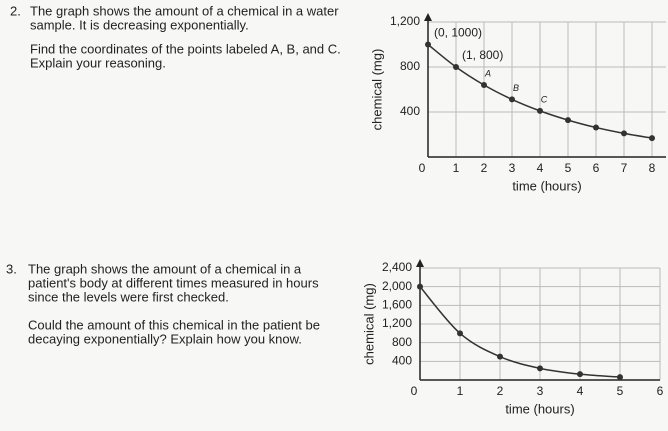 This screenshot has height=431, width=668. Describe the element at coordinates (11, 268) in the screenshot. I see `problem-number: 3.` at that location.